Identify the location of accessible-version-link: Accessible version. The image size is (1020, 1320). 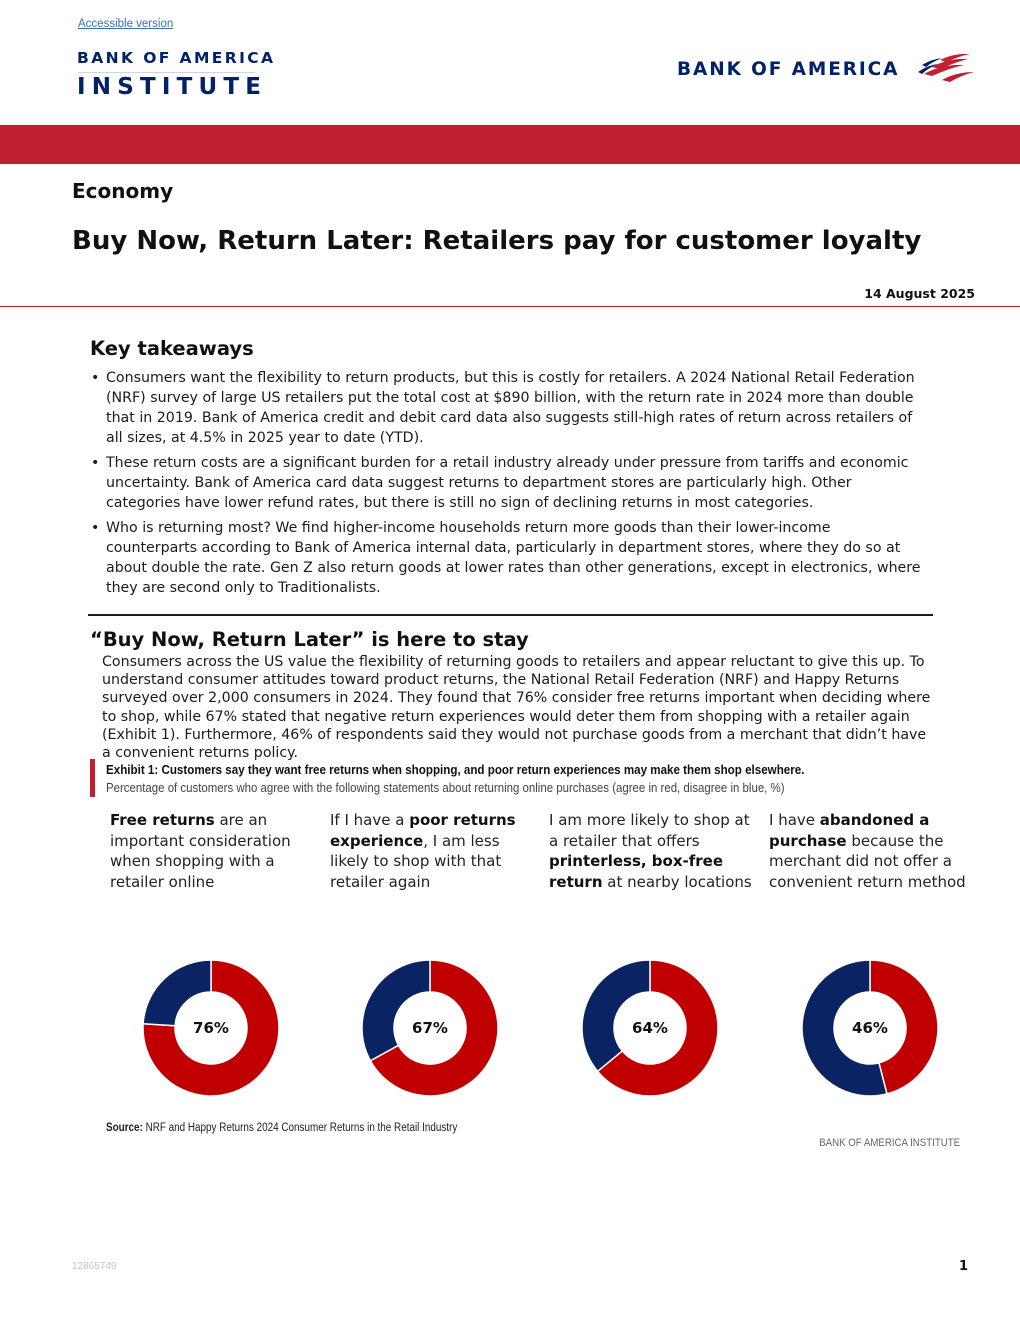
(126, 24).